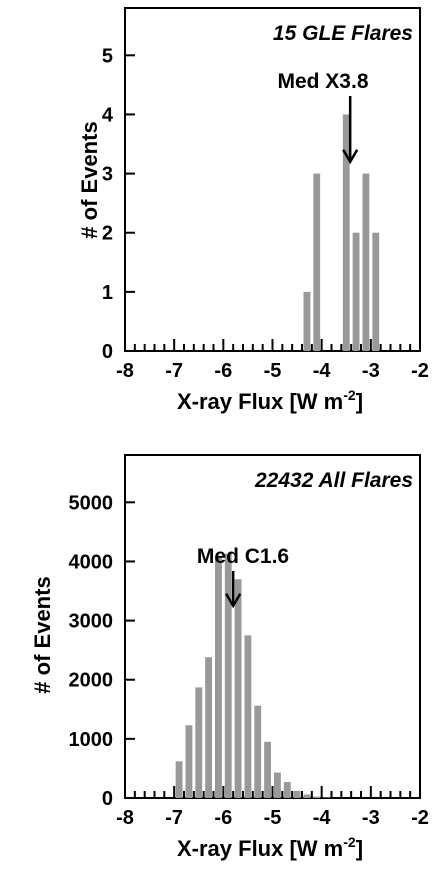 This screenshot has height=870, width=436. Describe the element at coordinates (107, 293) in the screenshot. I see `y-tick-label: 1` at that location.